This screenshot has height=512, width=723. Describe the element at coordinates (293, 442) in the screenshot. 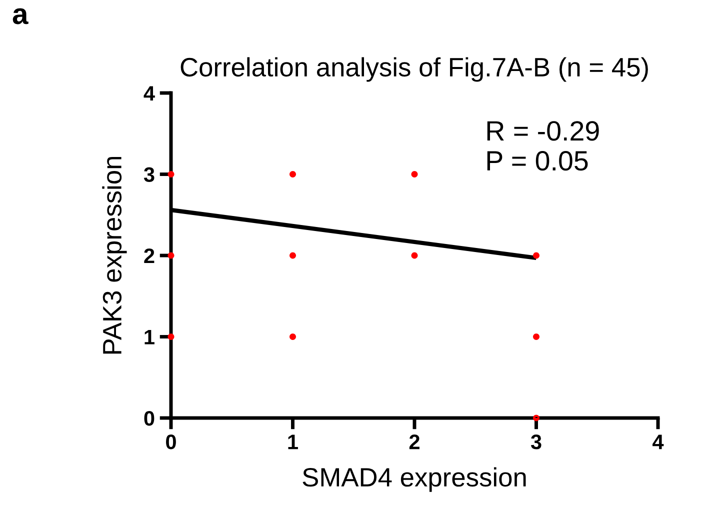

I see `x-tick-label: 1` at that location.